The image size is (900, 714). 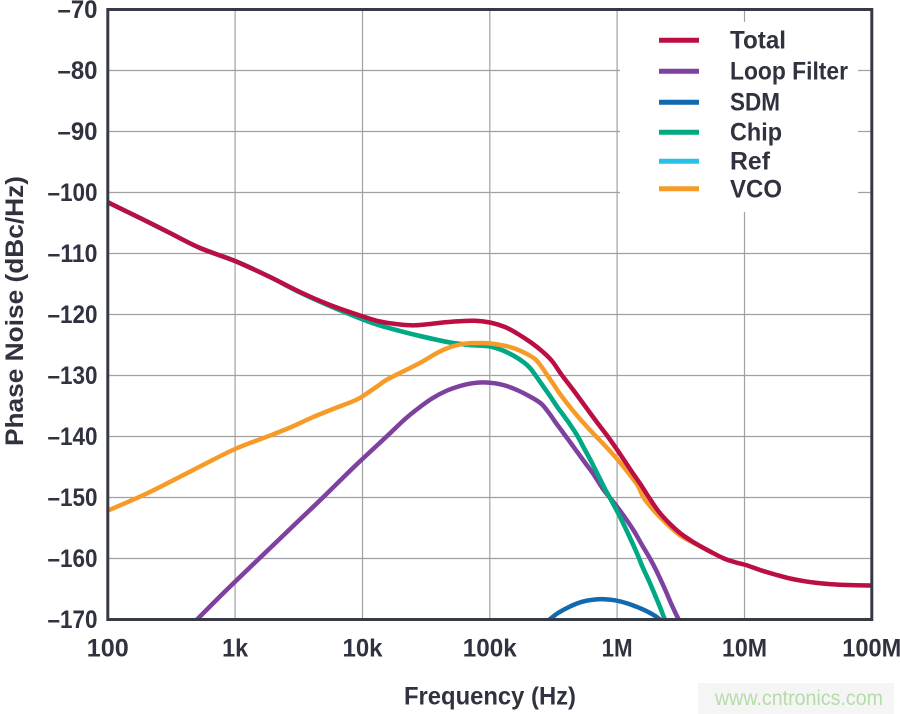 I want to click on svg-text: 100, so click(x=108, y=649).